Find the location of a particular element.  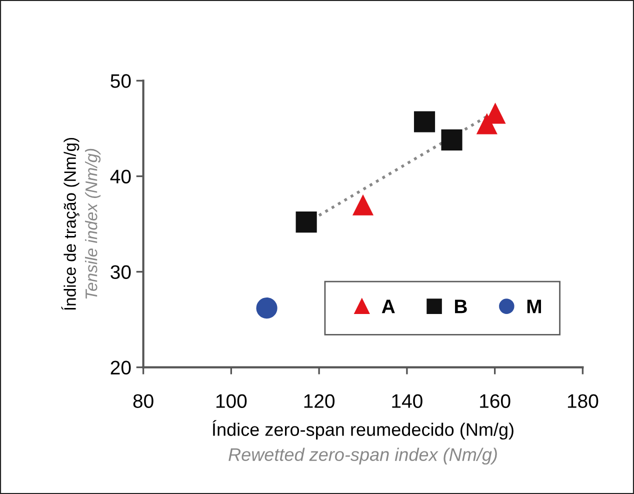

legend-label: M is located at coordinates (534, 307).